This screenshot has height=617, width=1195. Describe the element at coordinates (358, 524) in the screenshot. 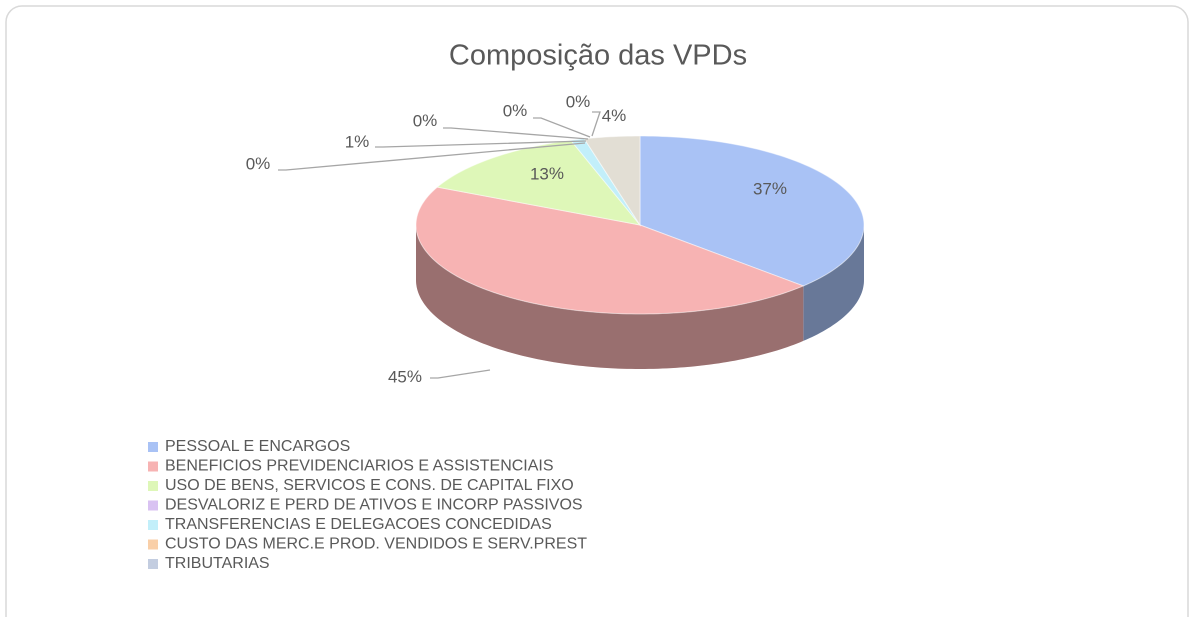

I see `legend-label: TRANSFERENCIAS E DELEGACOES CONCEDIDAS` at that location.